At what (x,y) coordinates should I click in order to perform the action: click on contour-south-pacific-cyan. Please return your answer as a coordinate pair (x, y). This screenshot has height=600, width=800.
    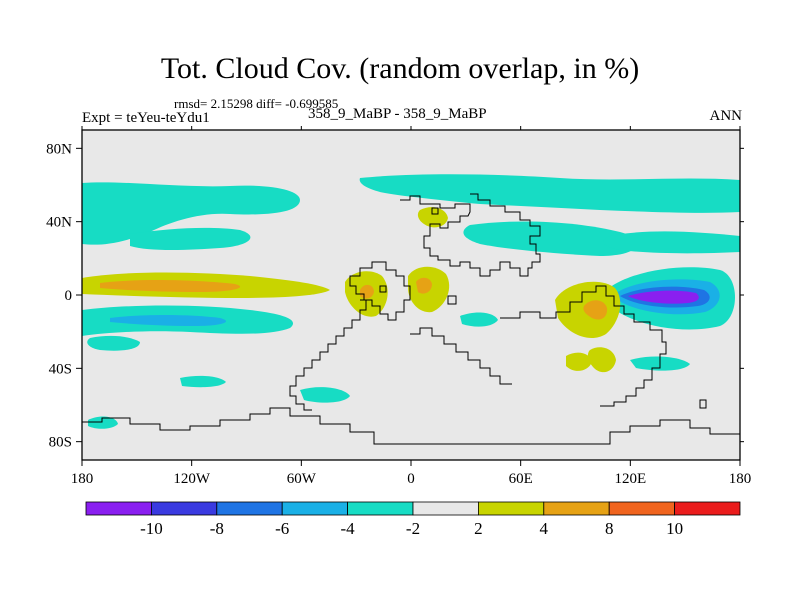
    Looking at the image, I should click on (203, 381).